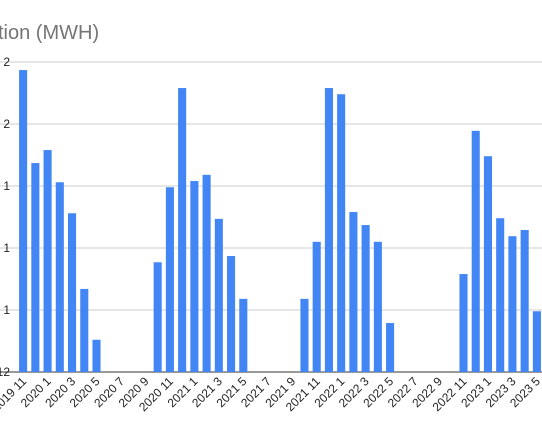 This screenshot has height=447, width=542. What do you see at coordinates (5, 372) in the screenshot?
I see `y-tick-label: 12` at bounding box center [5, 372].